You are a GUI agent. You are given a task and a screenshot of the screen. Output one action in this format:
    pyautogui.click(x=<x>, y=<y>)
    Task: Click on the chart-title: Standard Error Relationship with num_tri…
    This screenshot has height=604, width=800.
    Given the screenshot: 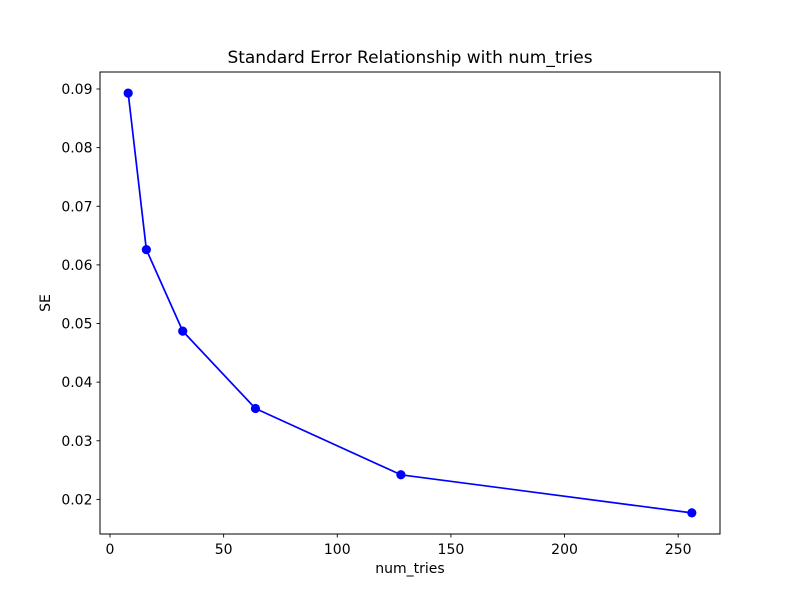 What is the action you would take?
    pyautogui.click(x=409, y=58)
    